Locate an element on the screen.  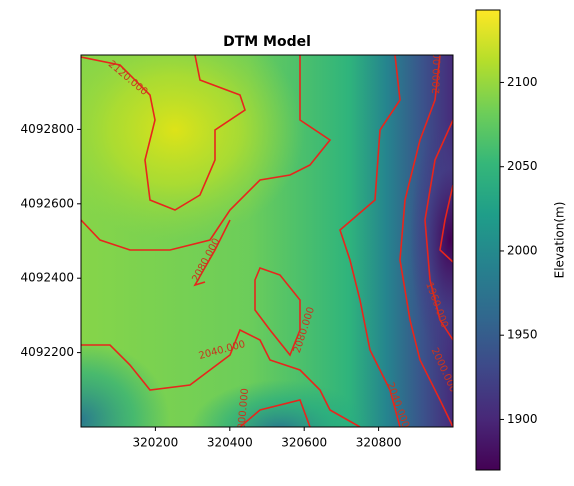
colorbar-tick-label: 2000 is located at coordinates (522, 250).